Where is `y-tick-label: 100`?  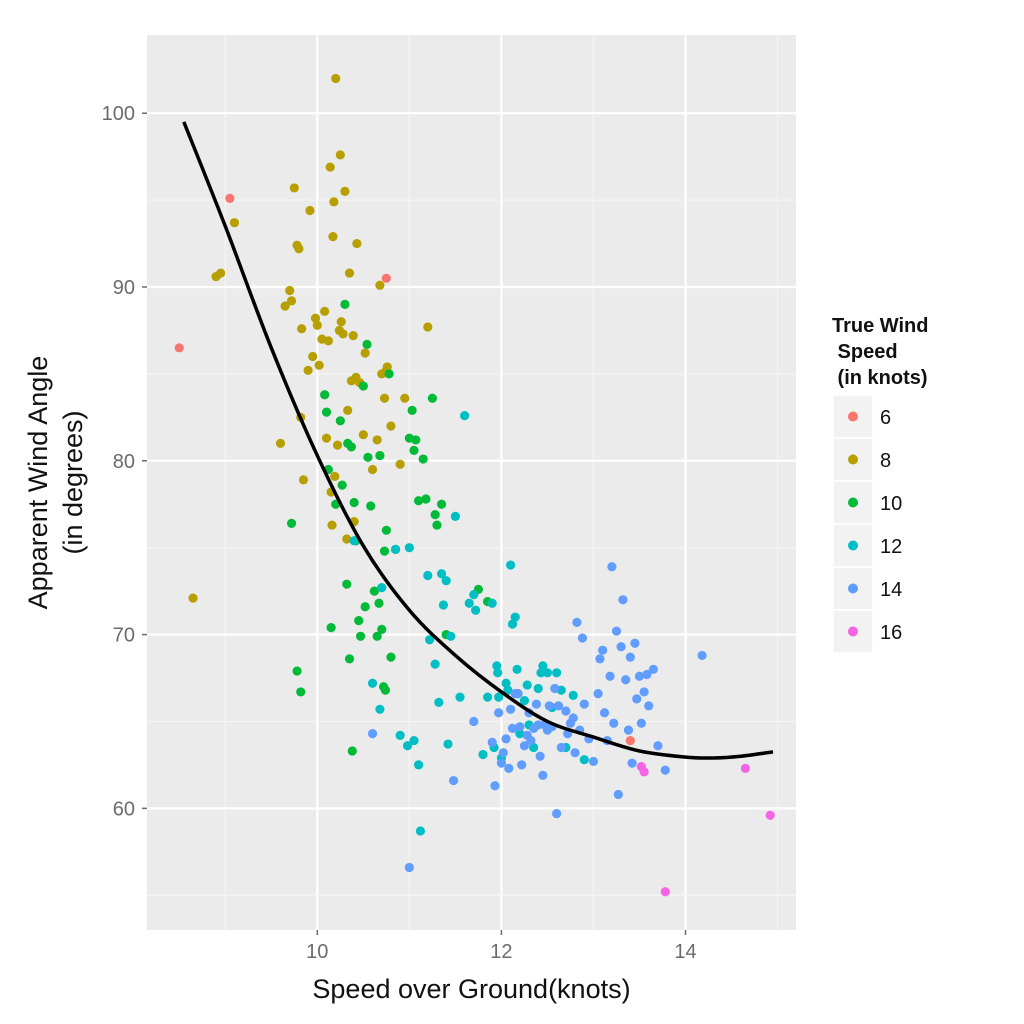
y-tick-label: 100 is located at coordinates (118, 114).